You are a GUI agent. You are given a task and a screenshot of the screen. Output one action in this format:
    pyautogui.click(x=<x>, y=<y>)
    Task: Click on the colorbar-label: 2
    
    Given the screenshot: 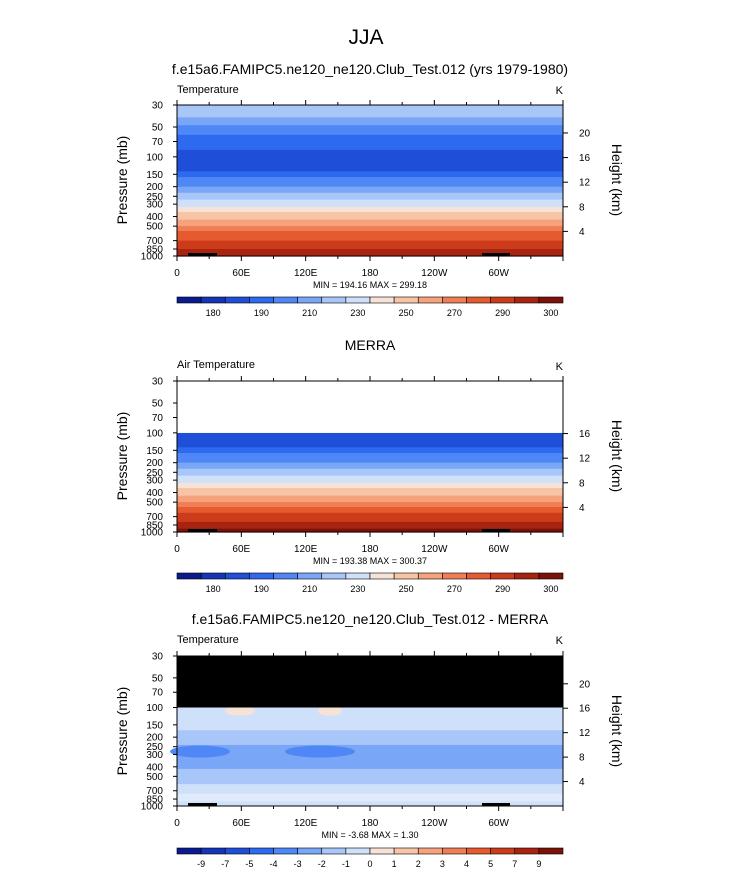 What is the action you would take?
    pyautogui.click(x=418, y=864)
    